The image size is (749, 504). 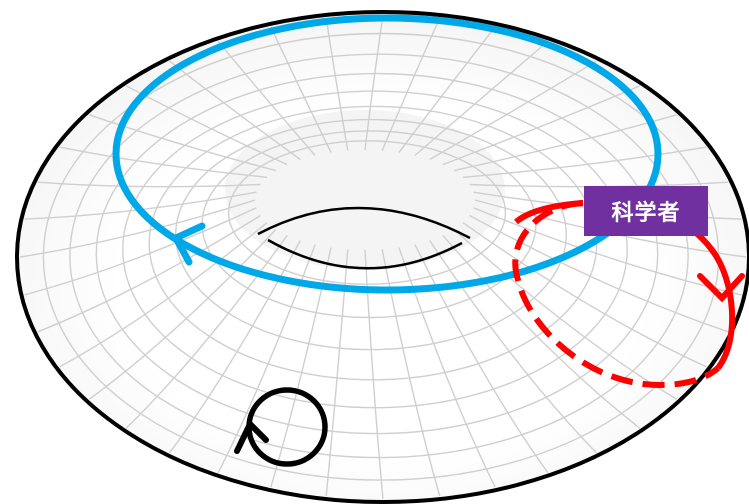 I want to click on hole-upper-curve, so click(x=364, y=223).